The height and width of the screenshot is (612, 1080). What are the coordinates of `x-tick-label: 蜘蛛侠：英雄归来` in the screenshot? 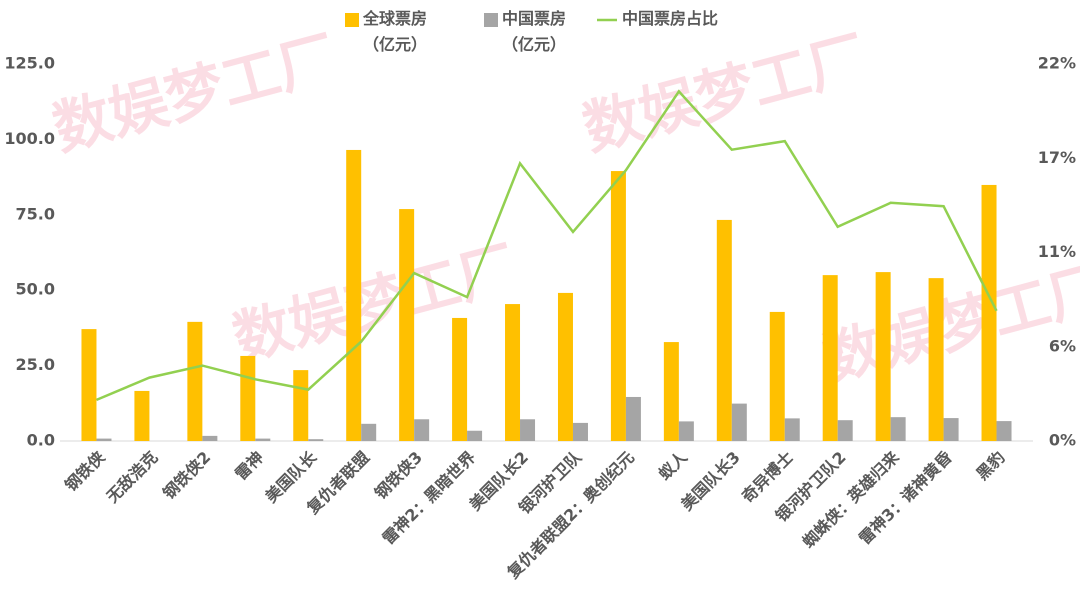 It's located at (851, 499).